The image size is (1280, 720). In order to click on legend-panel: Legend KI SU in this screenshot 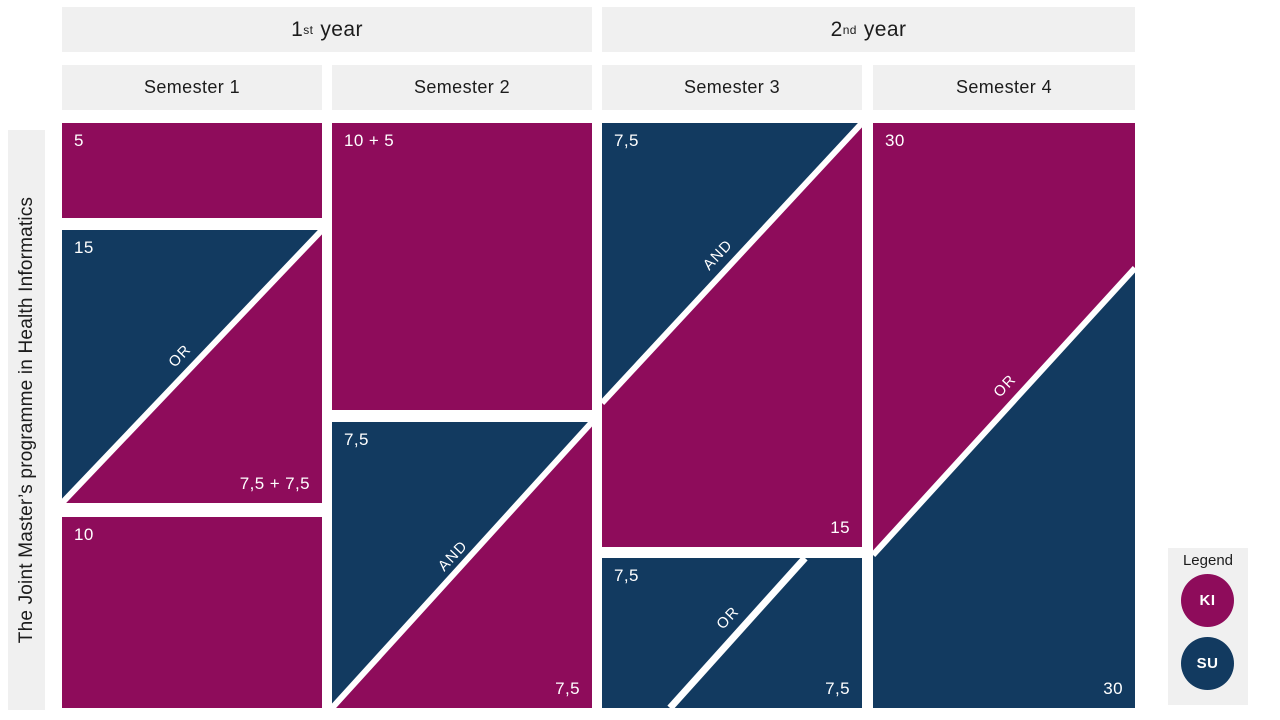, I will do `click(1208, 626)`.